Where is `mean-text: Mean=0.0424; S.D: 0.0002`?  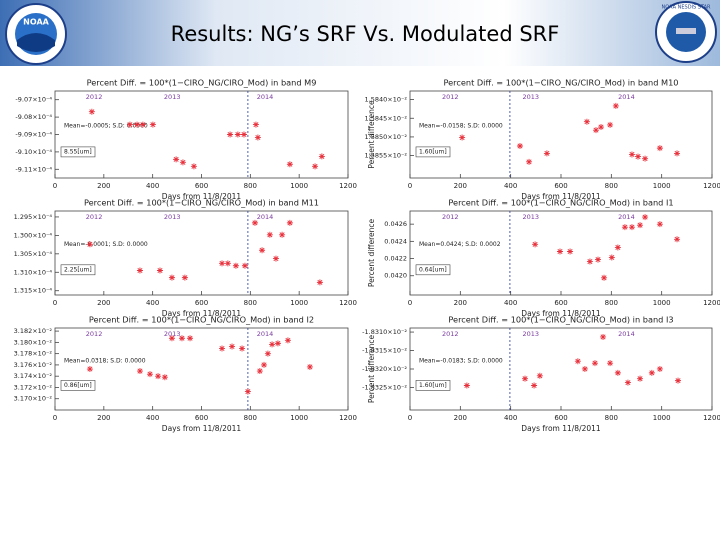 mean-text: Mean=0.0424; S.D: 0.0002 is located at coordinates (460, 244).